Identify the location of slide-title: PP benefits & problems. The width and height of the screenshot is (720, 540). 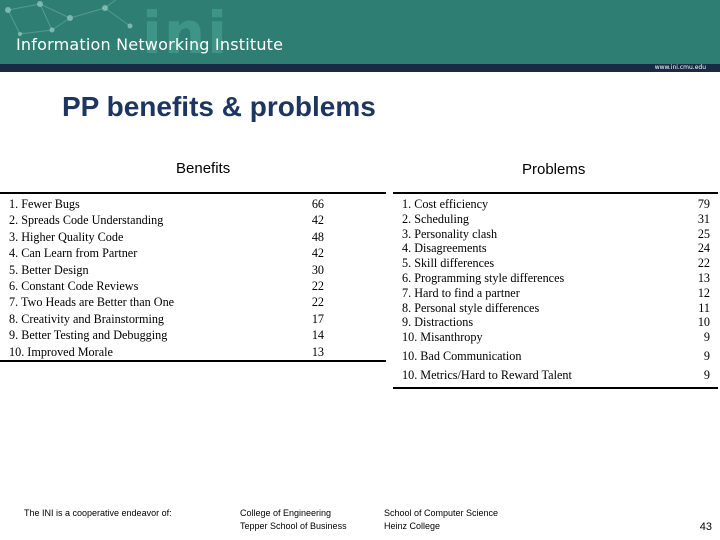
(219, 106).